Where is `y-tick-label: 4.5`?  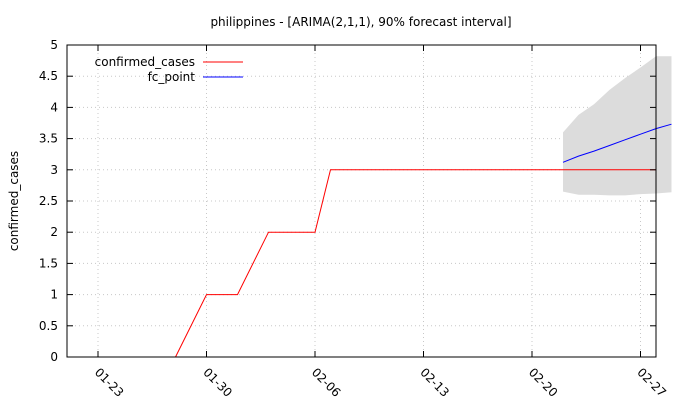
y-tick-label: 4.5 is located at coordinates (48, 76).